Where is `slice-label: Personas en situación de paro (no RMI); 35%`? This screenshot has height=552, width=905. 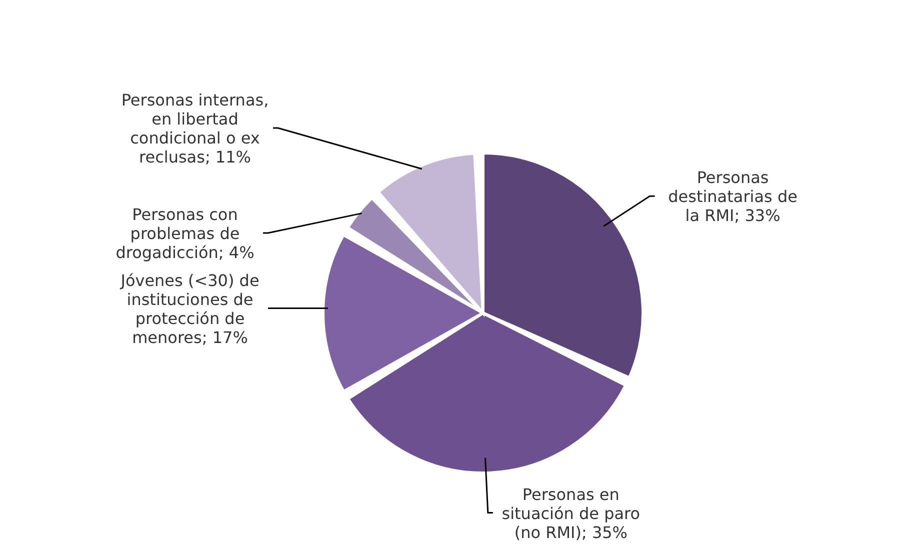 slice-label: Personas en situación de paro (no RMI); 35% is located at coordinates (571, 513).